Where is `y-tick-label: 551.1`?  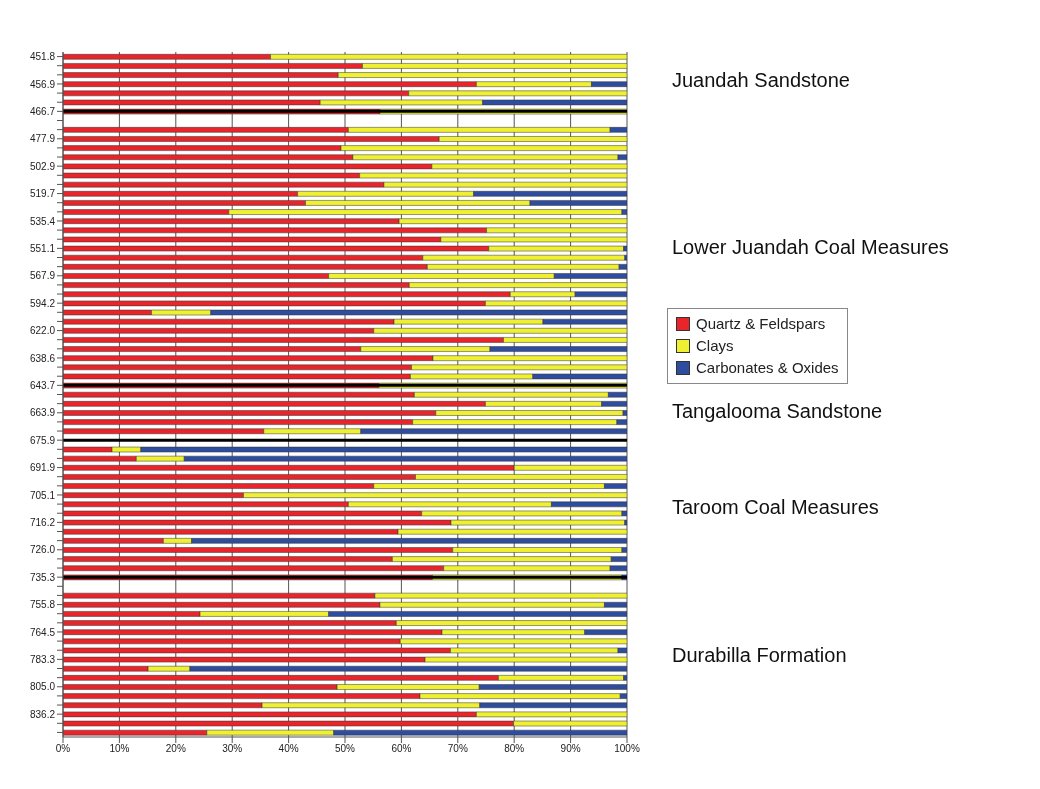 y-tick-label: 551.1 is located at coordinates (42, 248).